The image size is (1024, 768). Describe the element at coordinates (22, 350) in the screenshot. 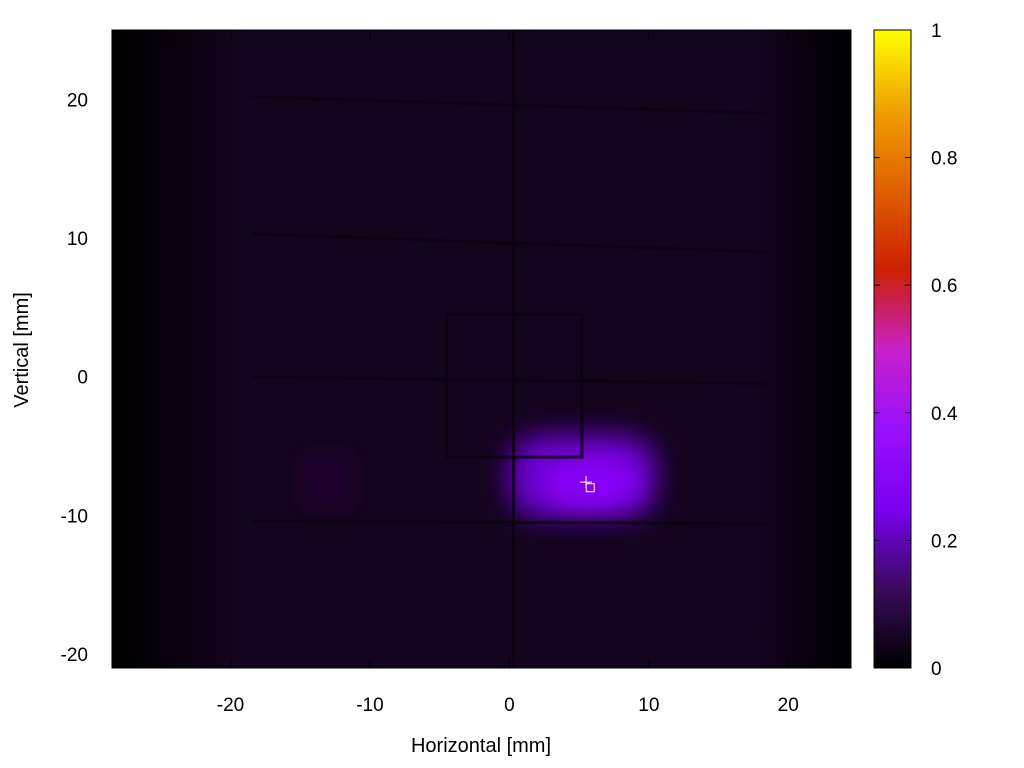

I see `y-axis-label: Vertical [mm]` at that location.